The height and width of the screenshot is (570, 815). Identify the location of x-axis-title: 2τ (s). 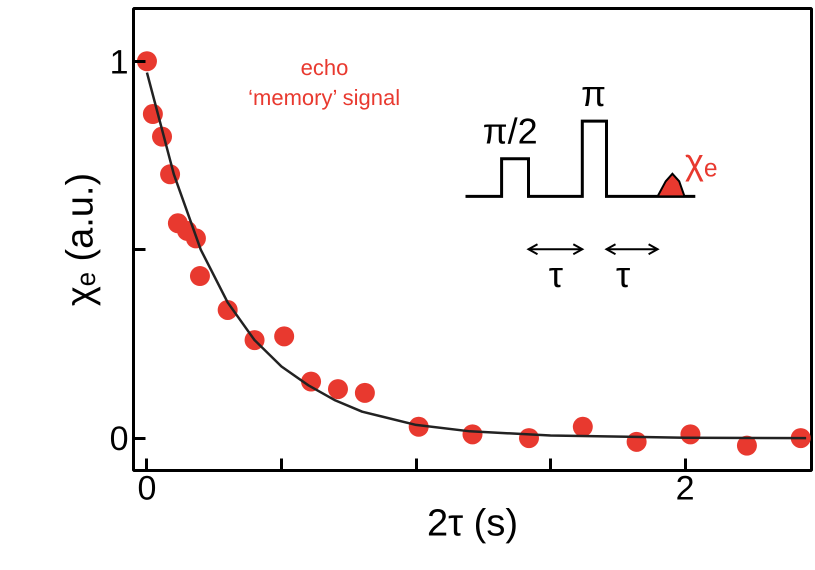
(472, 523).